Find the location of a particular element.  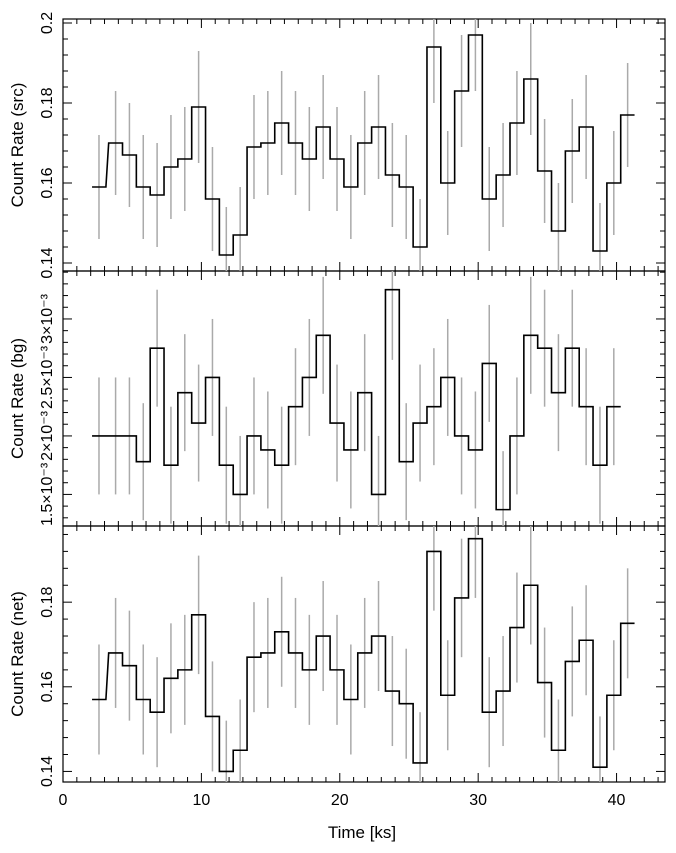

y-axis-label: Count Rate (src) is located at coordinates (17, 145).